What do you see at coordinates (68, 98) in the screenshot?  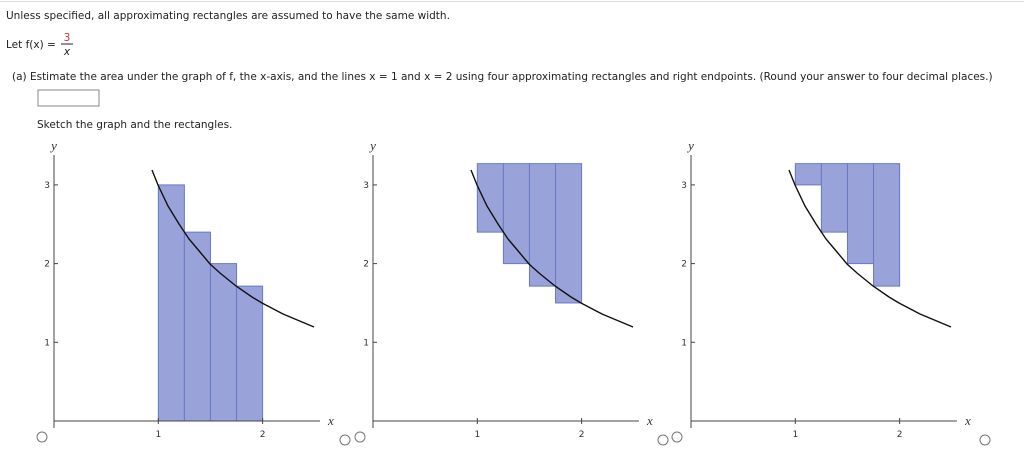 I see `answer-input` at bounding box center [68, 98].